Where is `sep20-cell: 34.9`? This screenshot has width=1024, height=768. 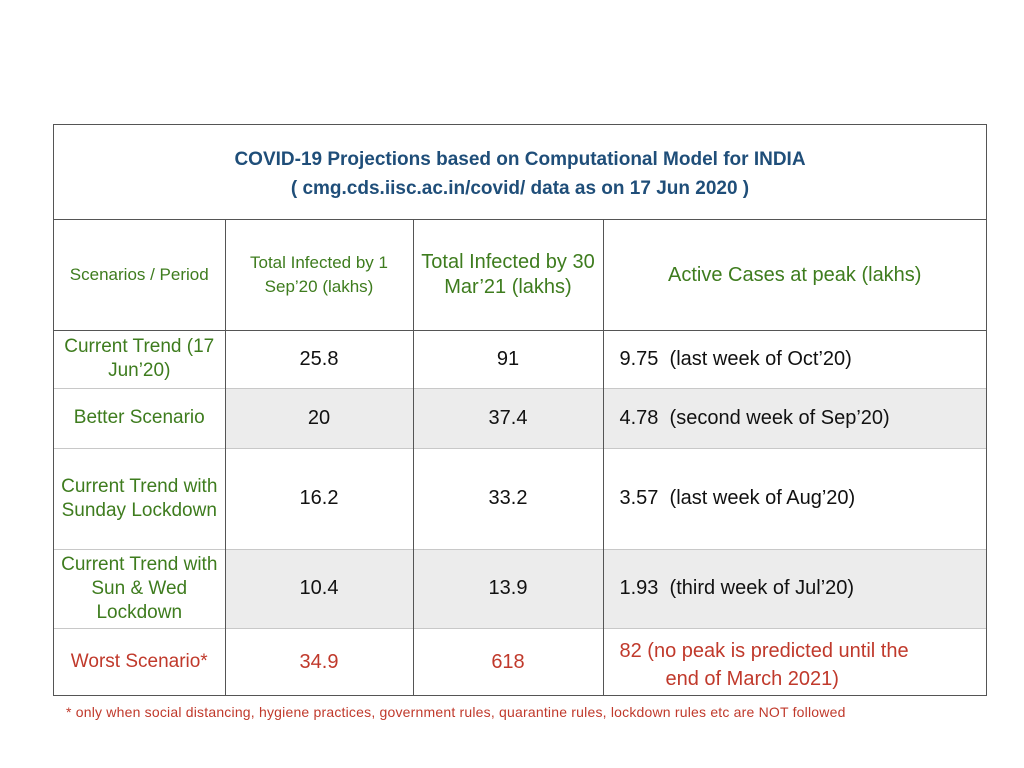
sep20-cell: 34.9 is located at coordinates (319, 662).